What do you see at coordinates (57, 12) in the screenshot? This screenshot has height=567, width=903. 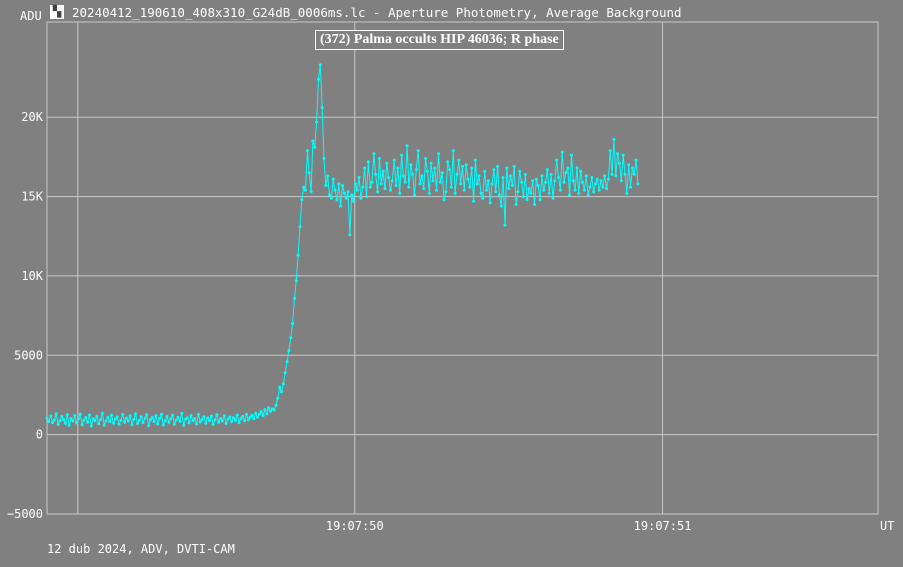 I see `lightcurve-app-icon: ▚` at bounding box center [57, 12].